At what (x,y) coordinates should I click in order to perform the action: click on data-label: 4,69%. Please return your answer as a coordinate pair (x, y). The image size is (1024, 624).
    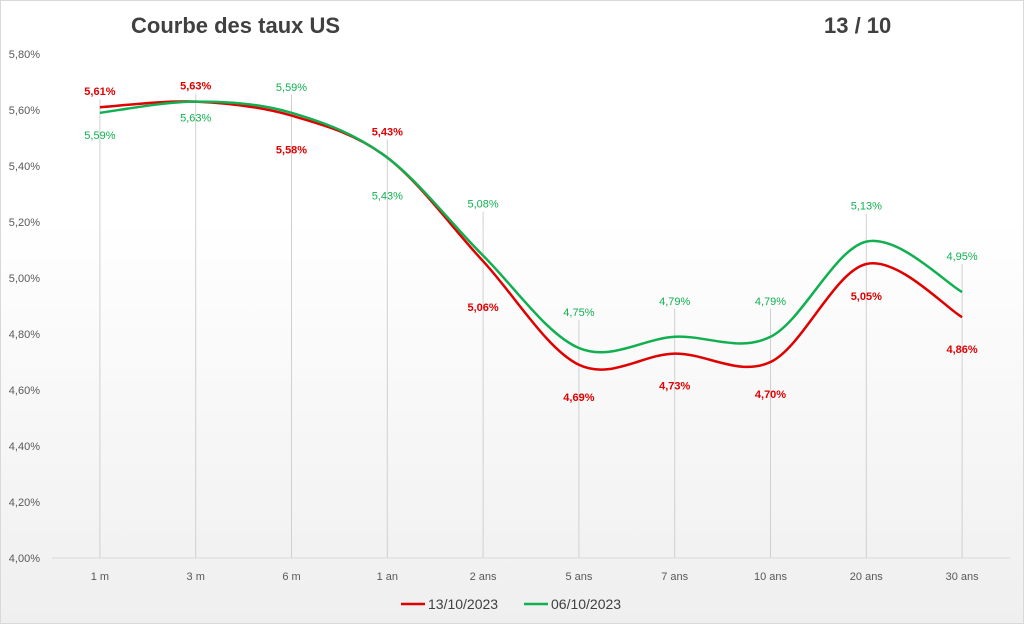
    Looking at the image, I should click on (578, 398).